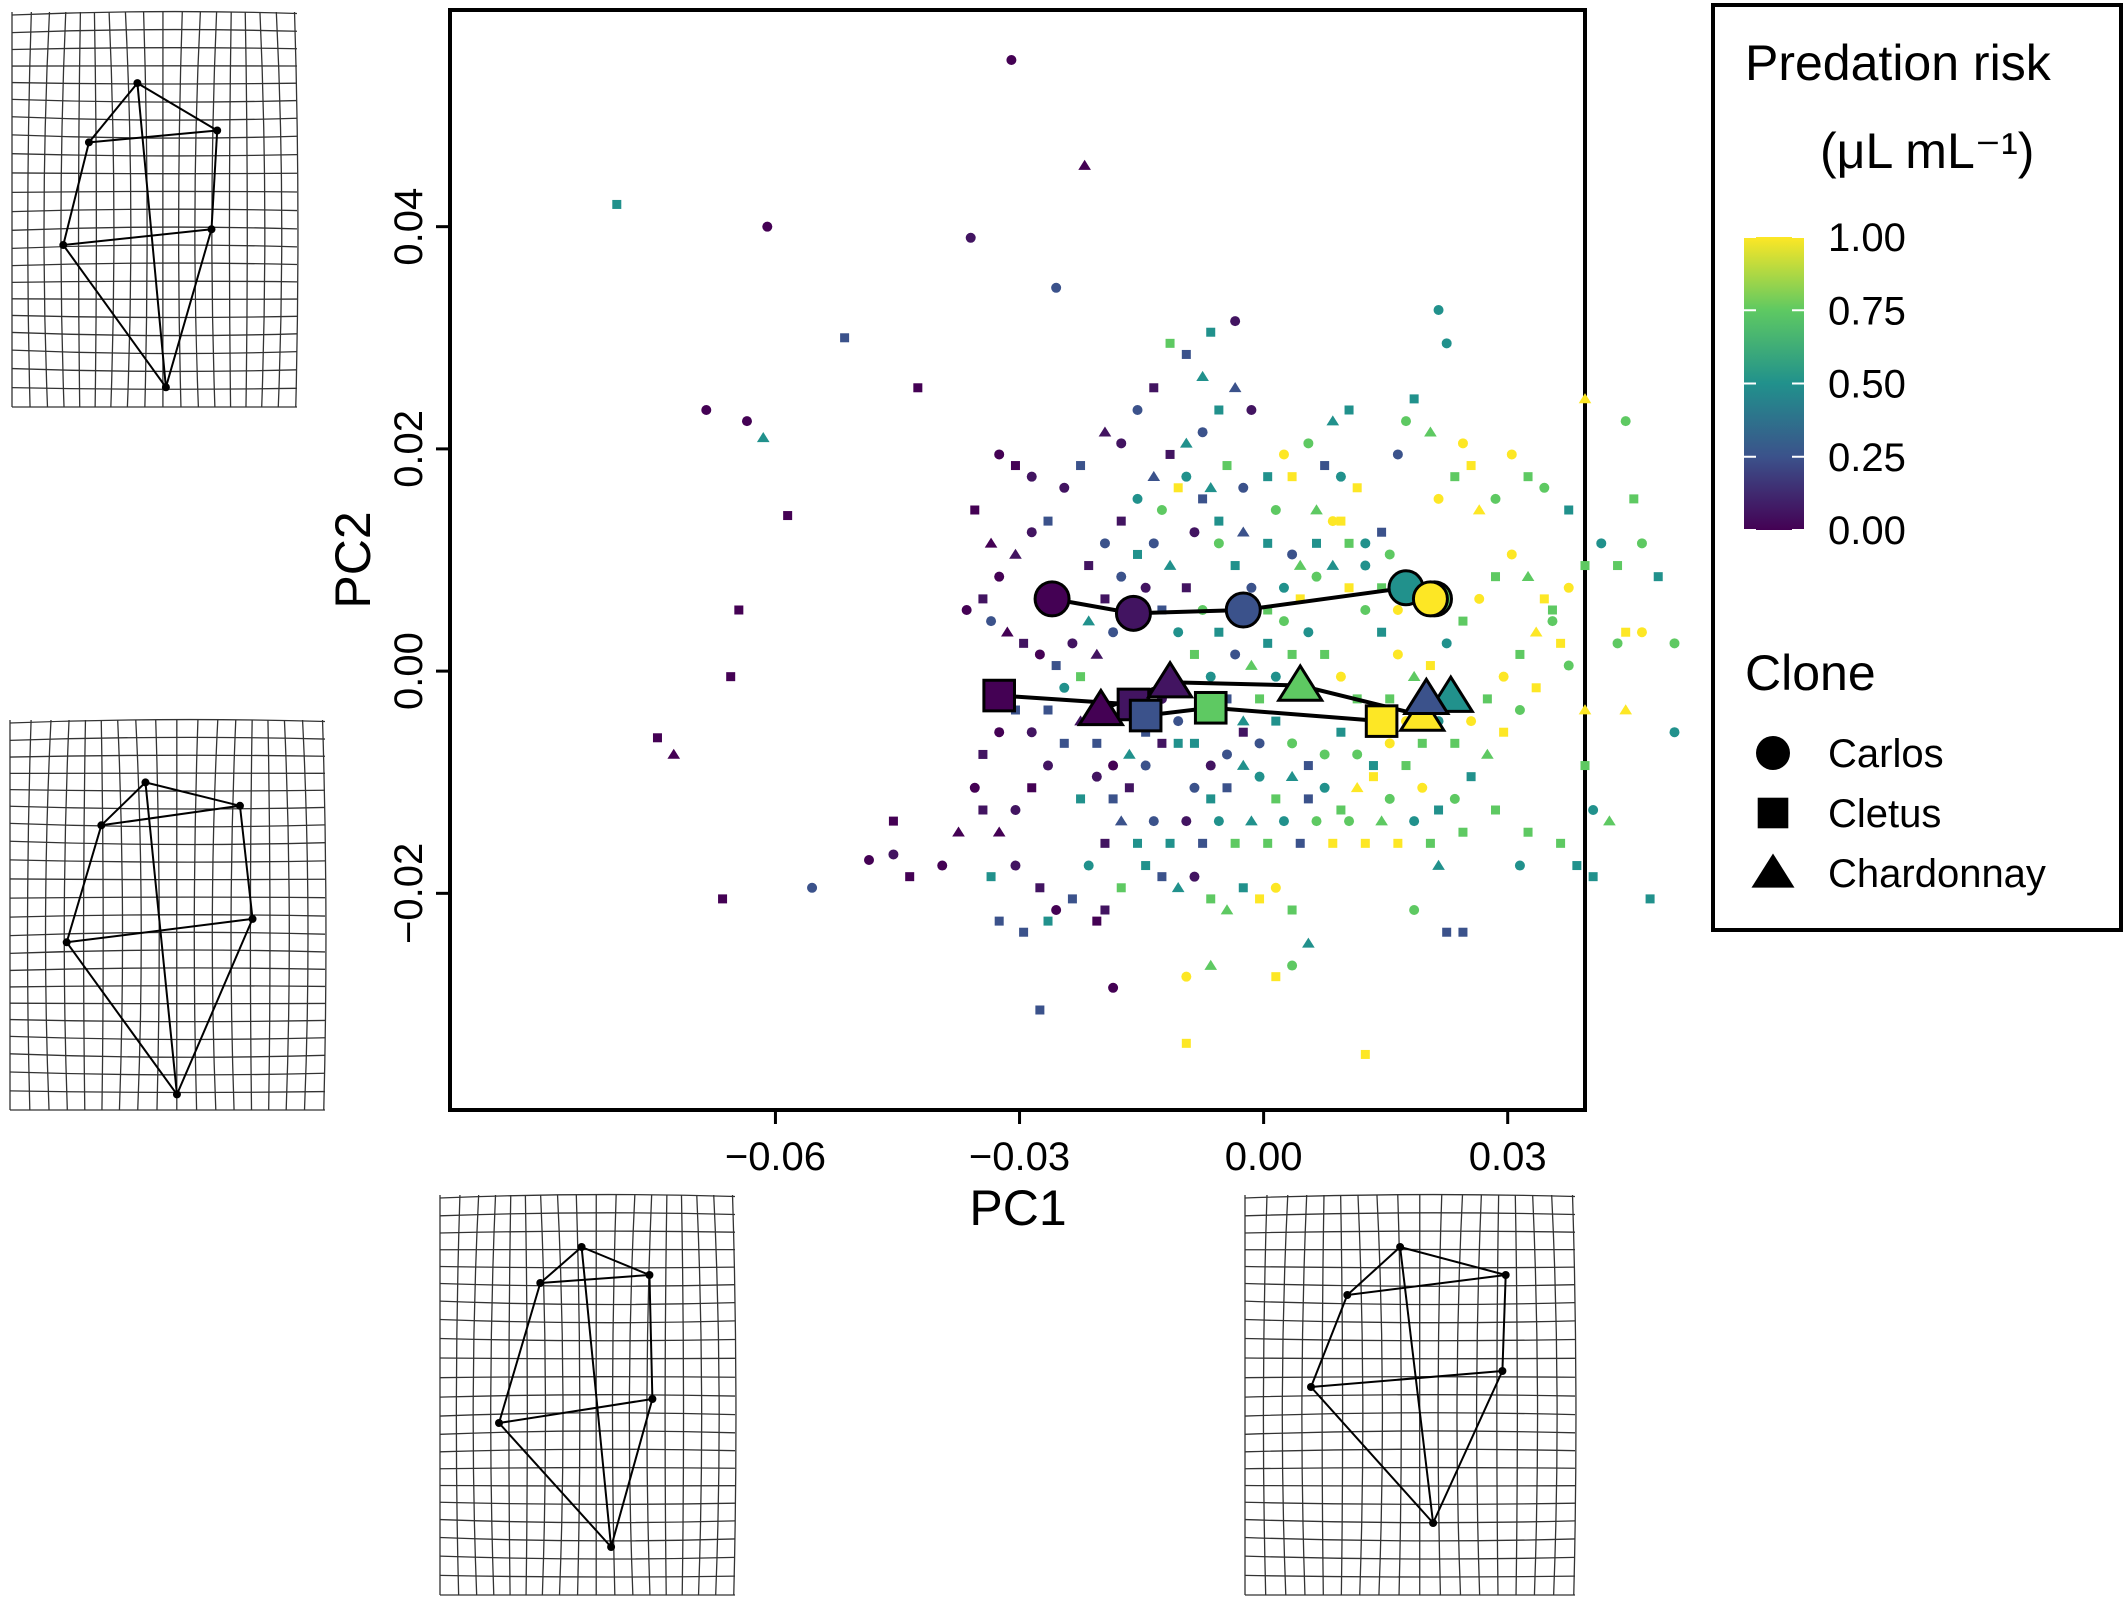  Describe the element at coordinates (1773, 870) in the screenshot. I see `legend-key-chardonnay` at that location.